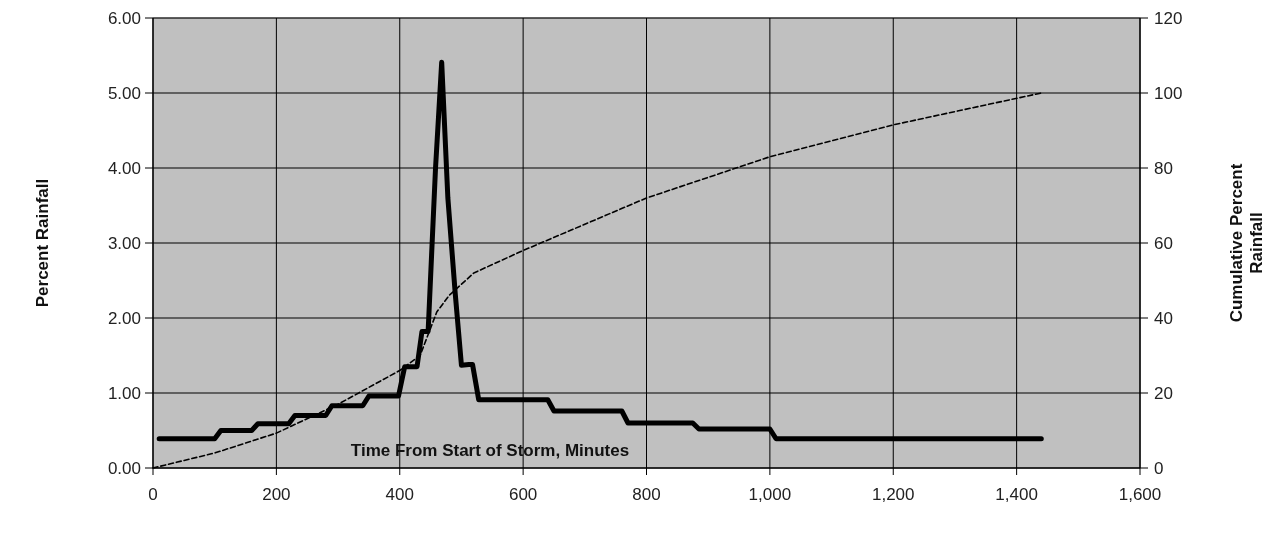  Describe the element at coordinates (399, 494) in the screenshot. I see `x-tick-label: 400` at that location.